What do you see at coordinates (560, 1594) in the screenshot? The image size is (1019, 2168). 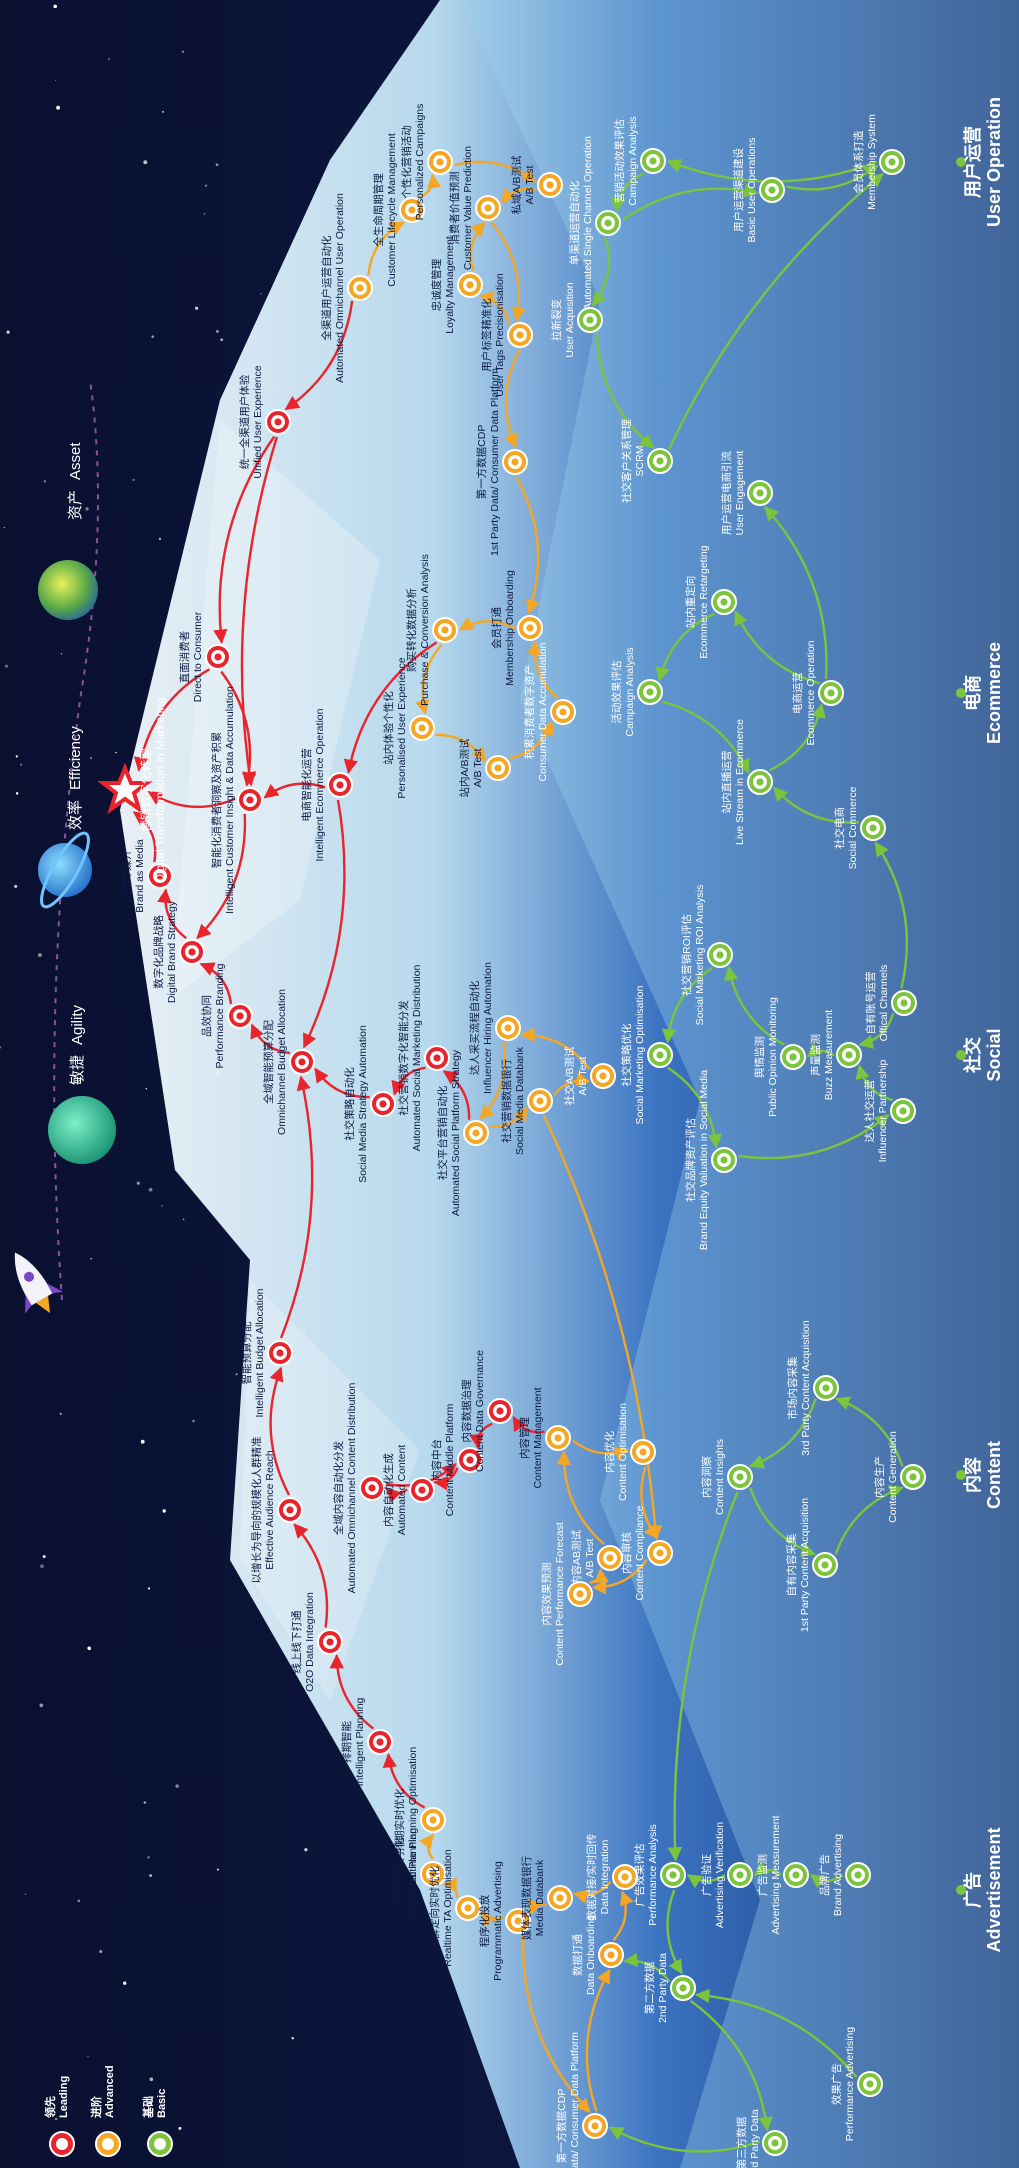 I see `node-label-en: Content Performance Forecast` at bounding box center [560, 1594].